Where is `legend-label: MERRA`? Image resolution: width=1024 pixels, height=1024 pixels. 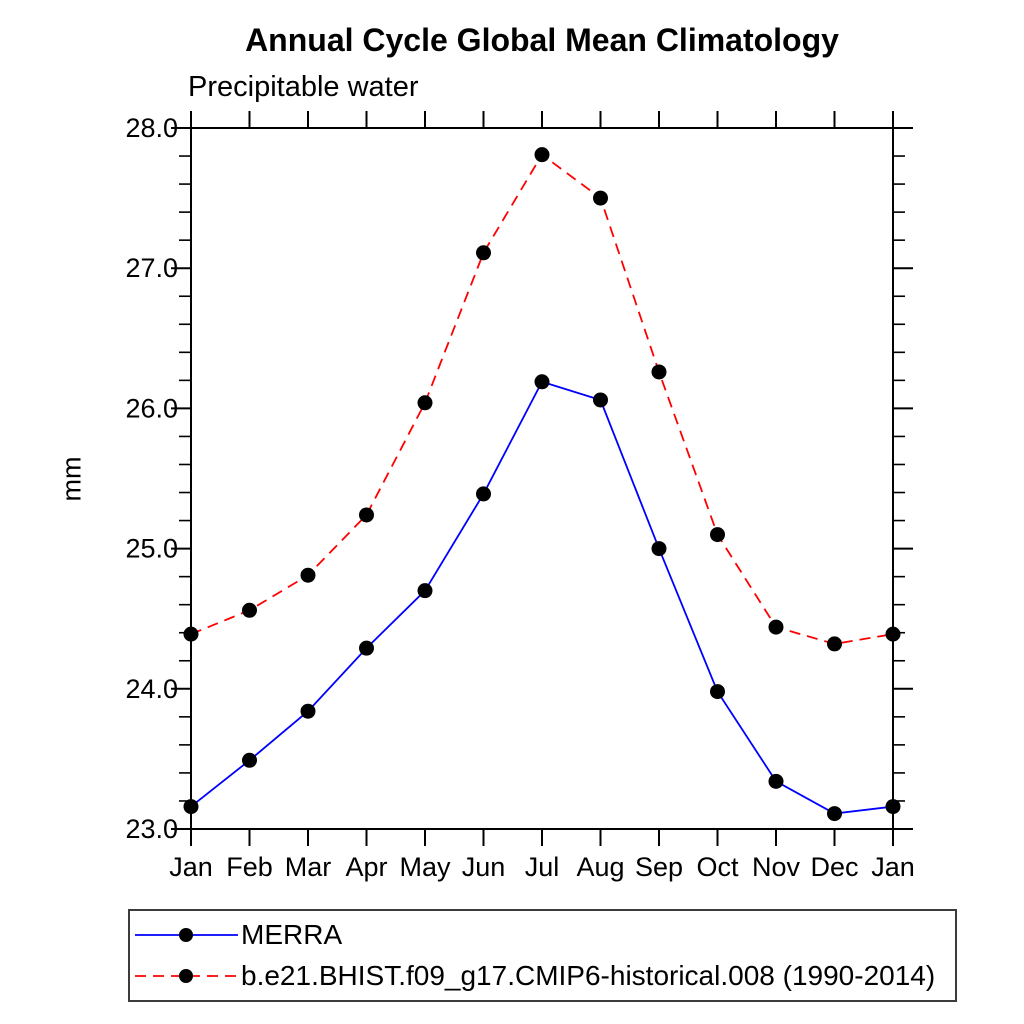 legend-label: MERRA is located at coordinates (292, 934).